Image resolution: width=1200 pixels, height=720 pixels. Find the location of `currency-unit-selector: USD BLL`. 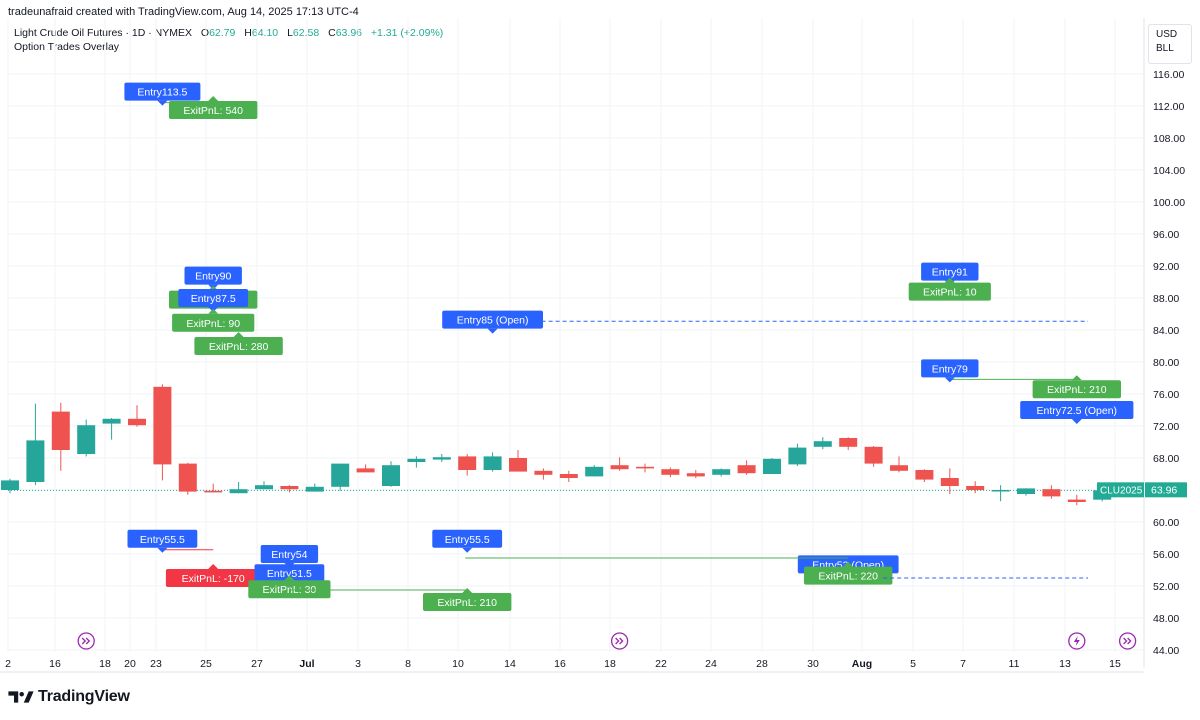

currency-unit-selector: USD BLL is located at coordinates (1170, 44).